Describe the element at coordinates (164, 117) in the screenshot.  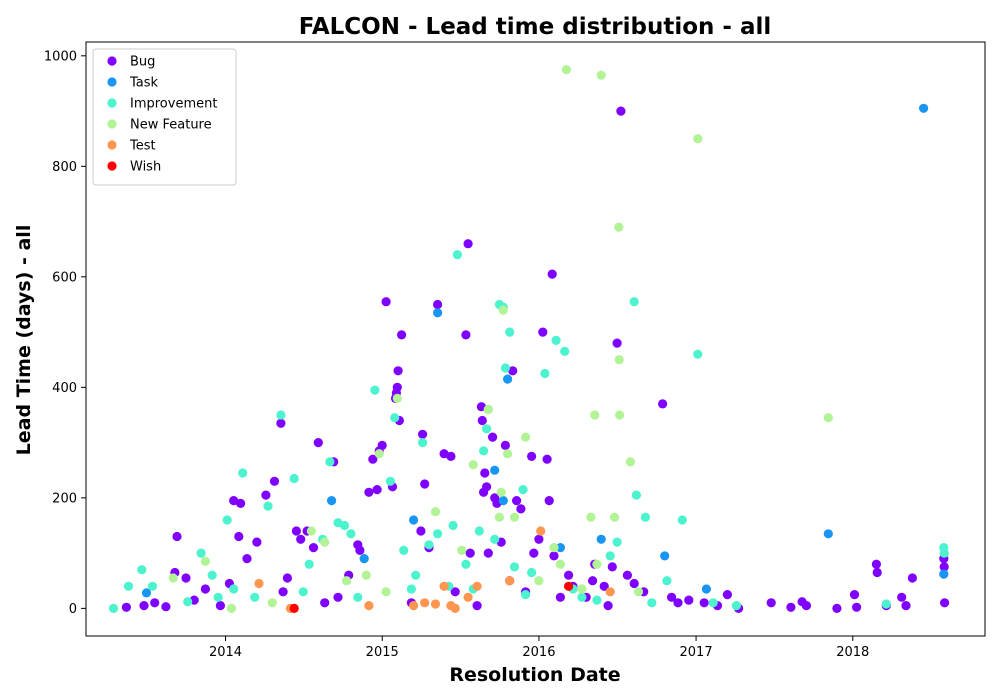
I see `legend-box` at that location.